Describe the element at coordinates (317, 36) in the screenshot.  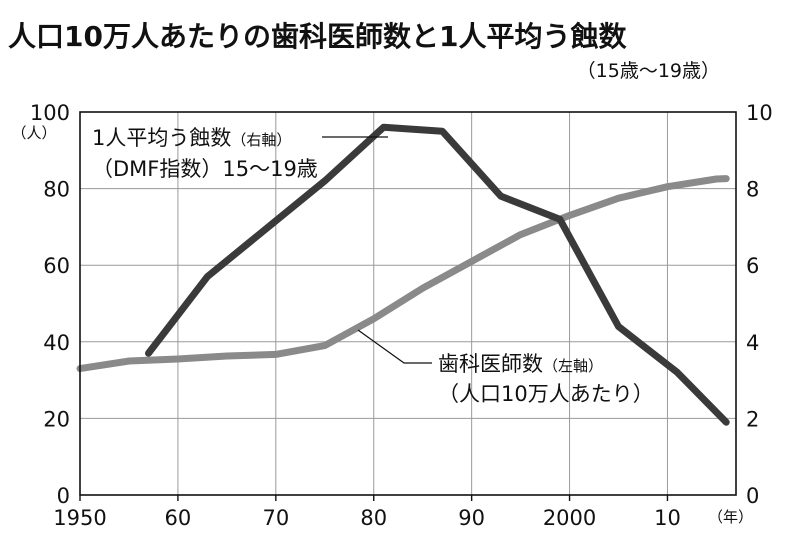
I see `chart-title: 人口10万人あたりの歯科医師数と1人平均う蝕数` at that location.